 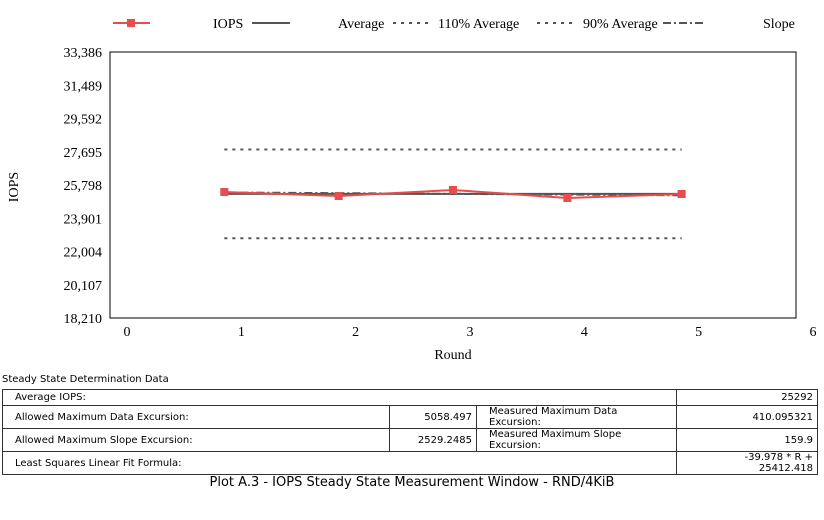 What do you see at coordinates (127, 332) in the screenshot?
I see `x-tick-label: 0` at bounding box center [127, 332].